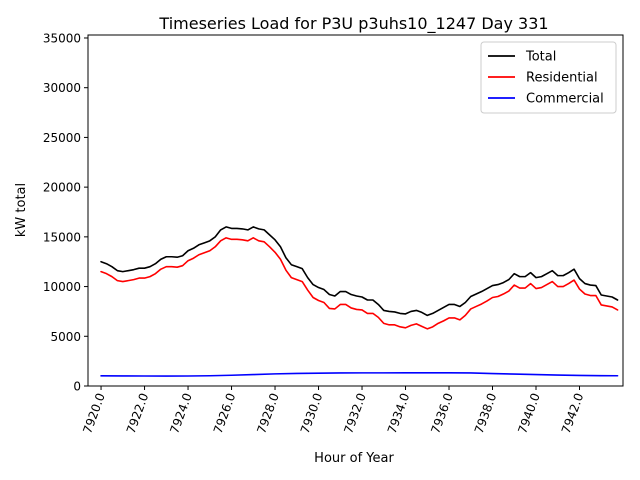  What do you see at coordinates (562, 78) in the screenshot?
I see `legend-label-residential: Residential` at bounding box center [562, 78].